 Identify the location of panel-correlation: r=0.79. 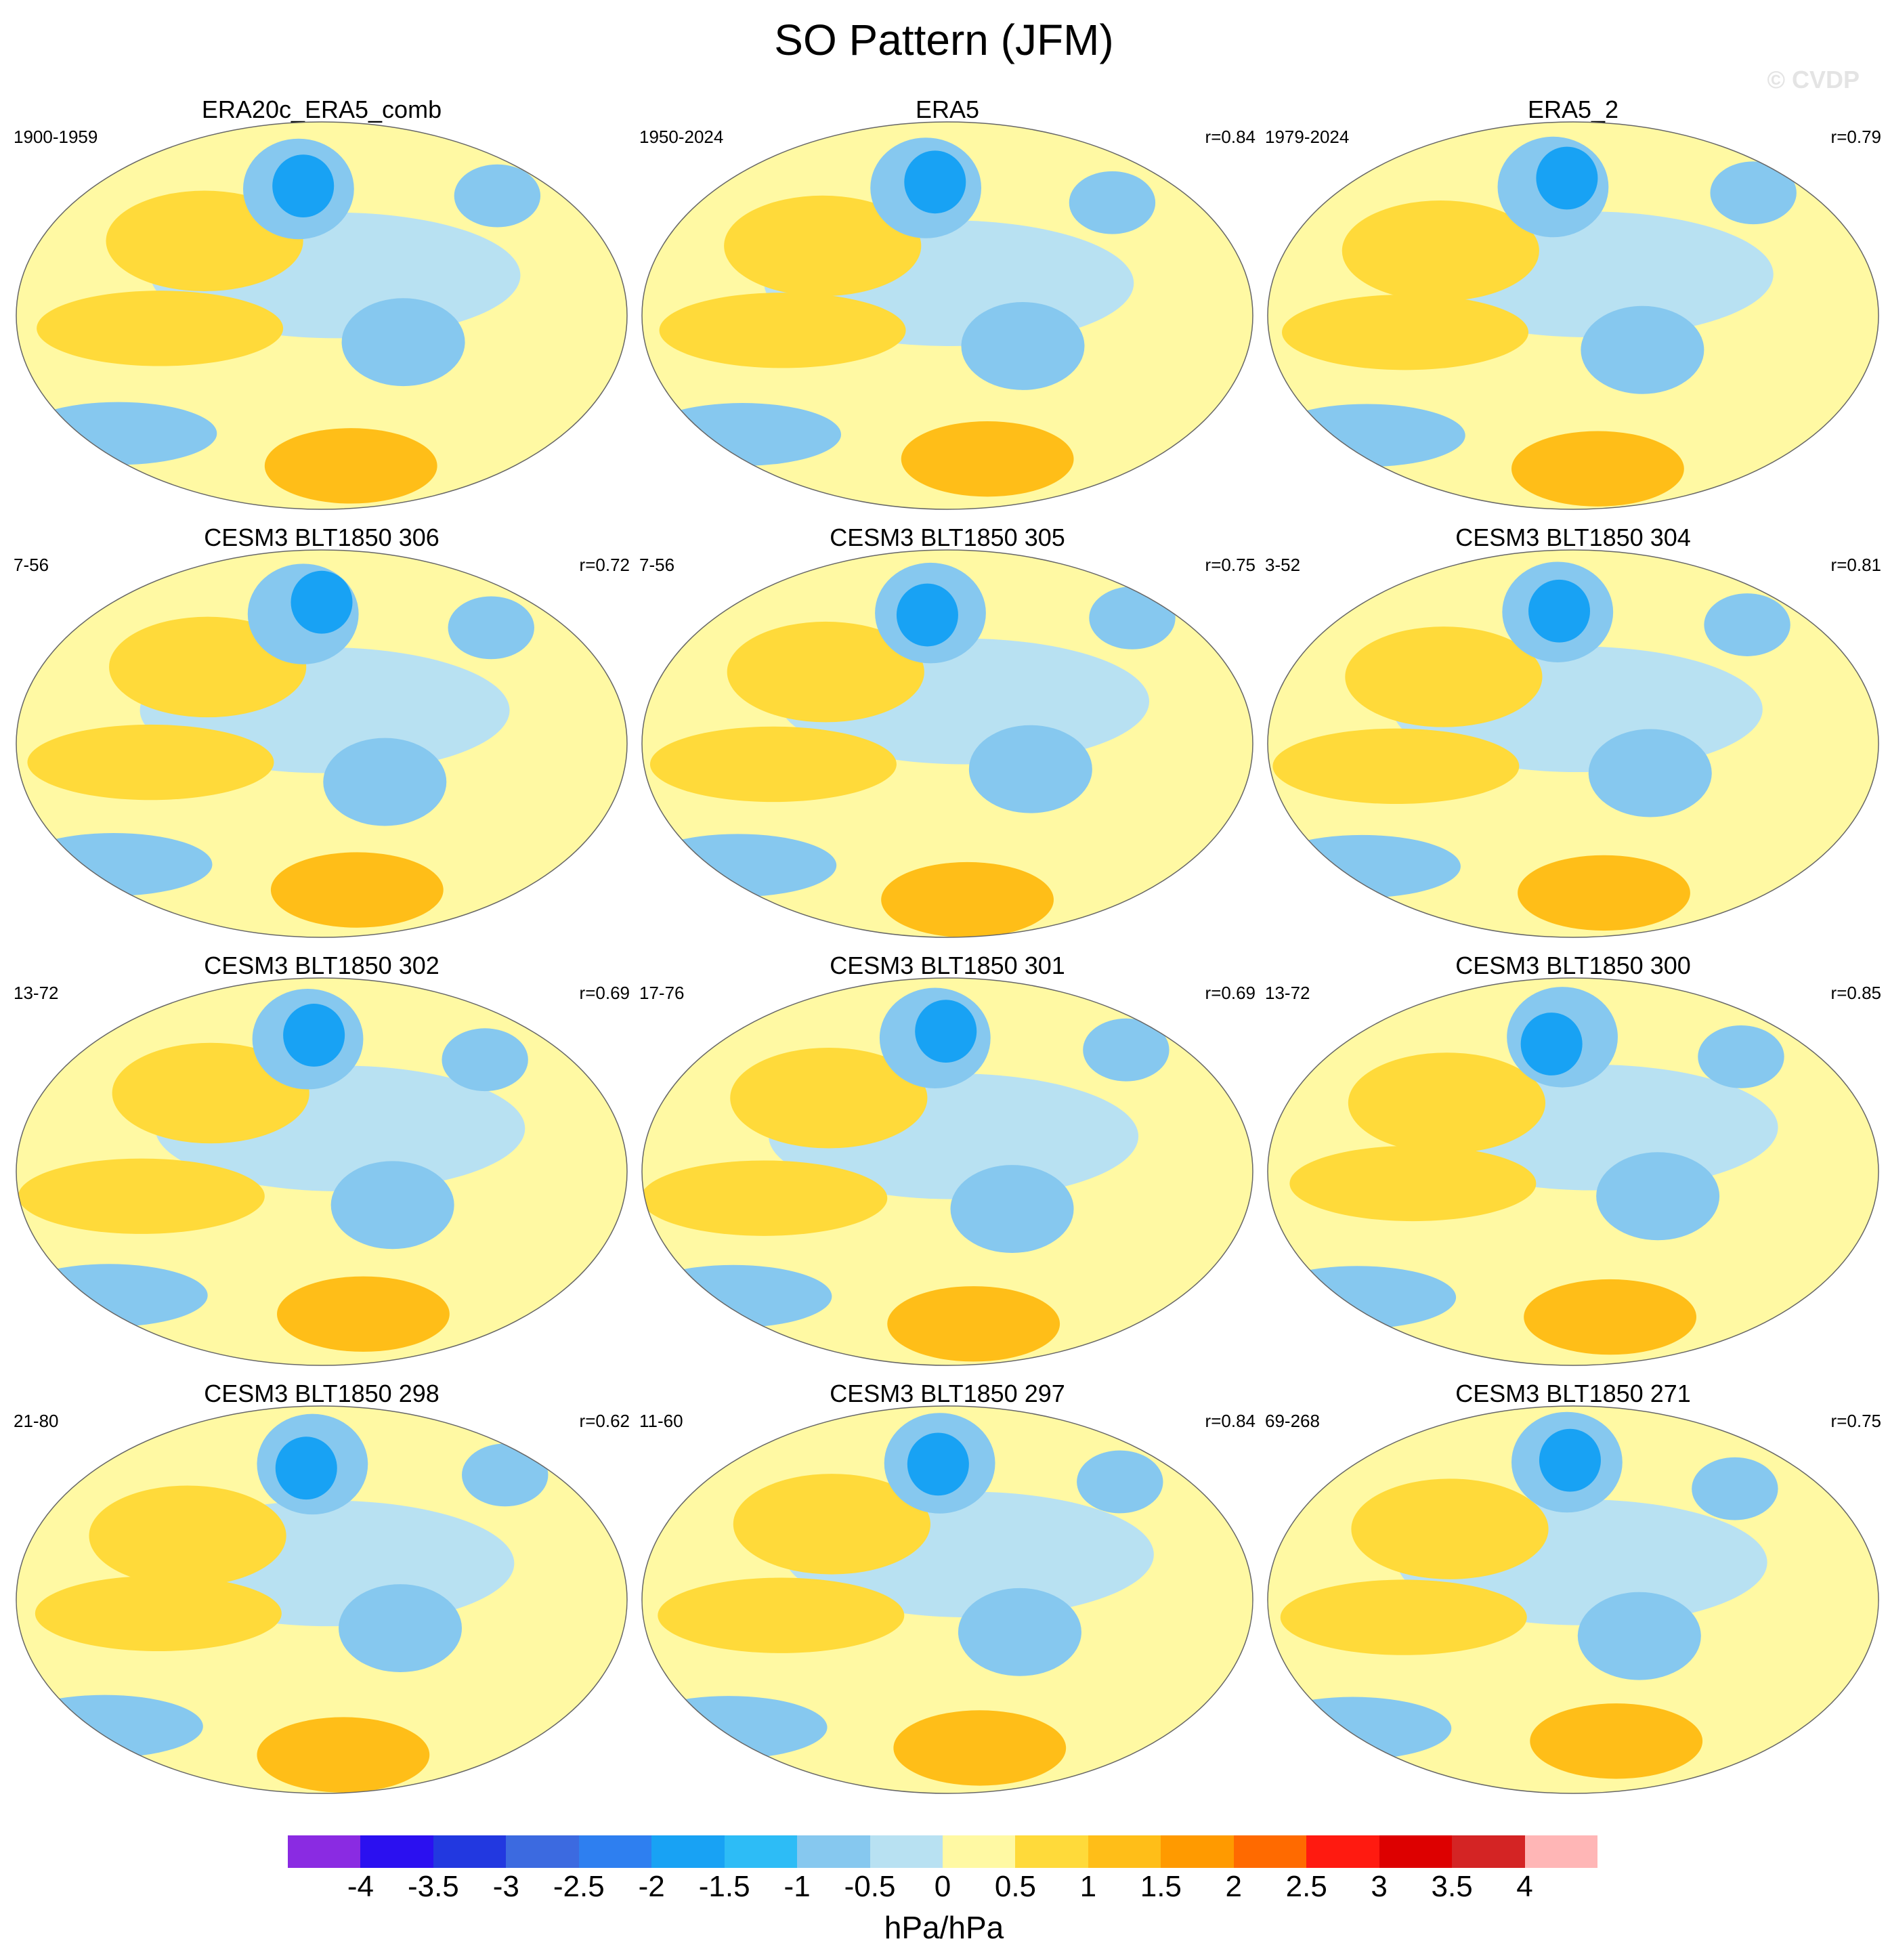
(1855, 137).